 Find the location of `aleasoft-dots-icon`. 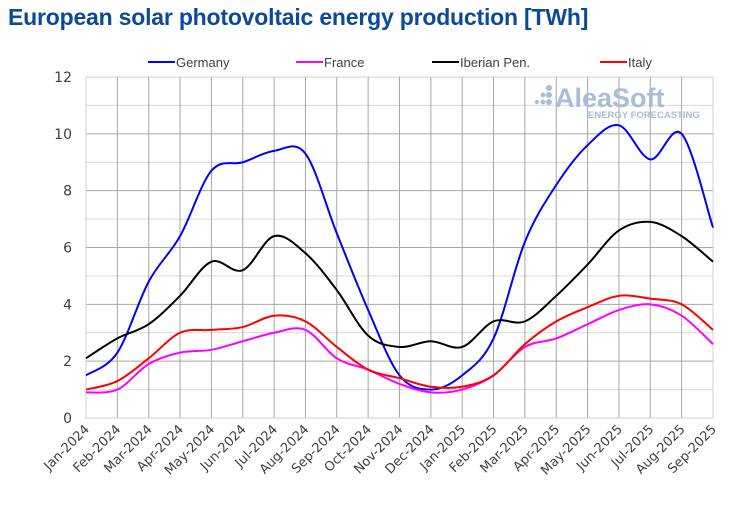

aleasoft-dots-icon is located at coordinates (543, 95).